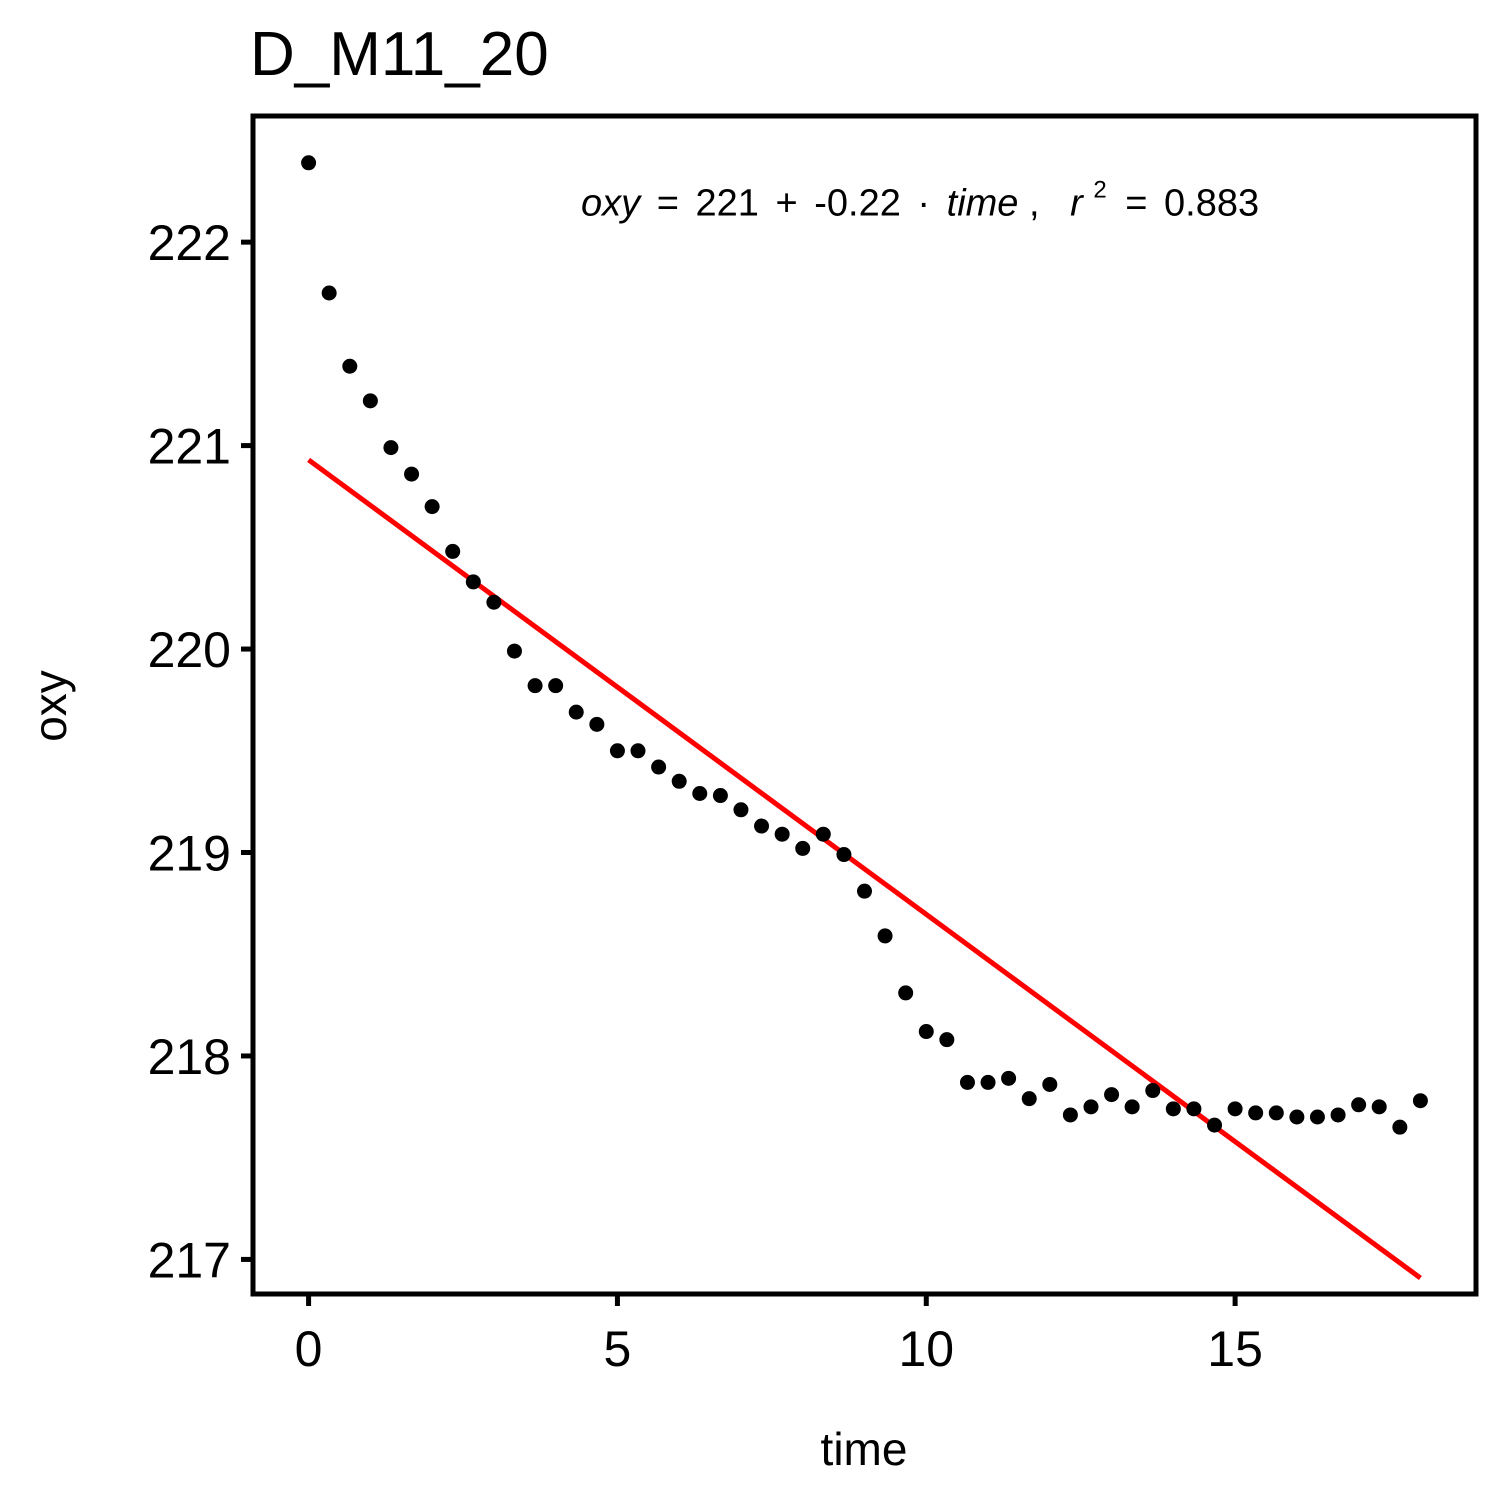 Image resolution: width=1500 pixels, height=1500 pixels. What do you see at coordinates (857, 204) in the screenshot?
I see `eq-slope: -0.22` at bounding box center [857, 204].